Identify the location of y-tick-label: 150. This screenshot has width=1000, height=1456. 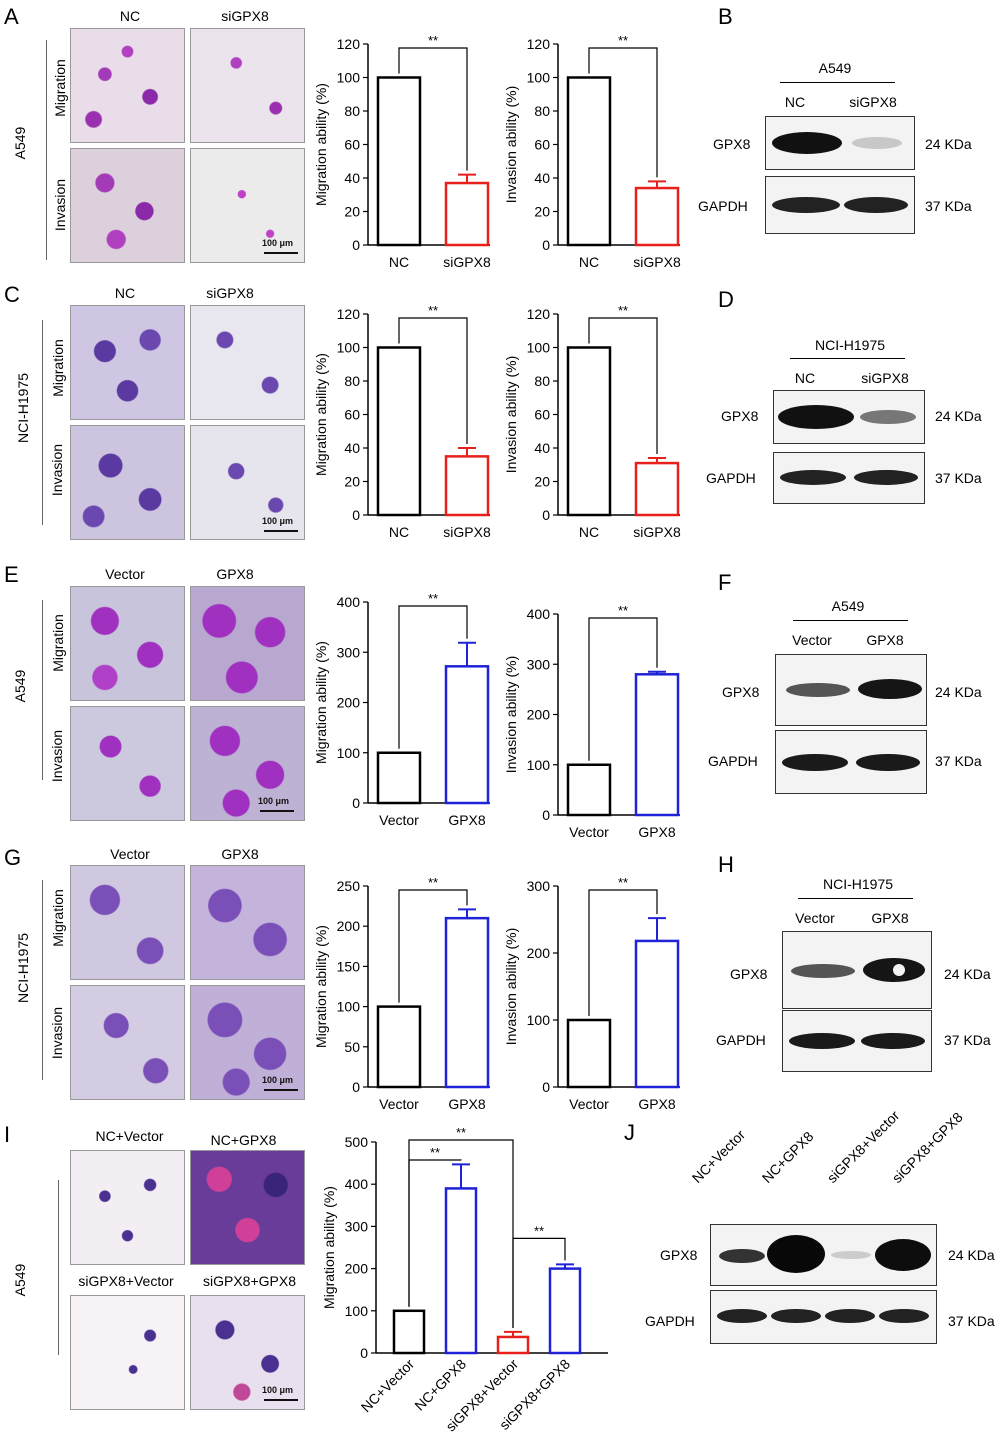
(349, 966).